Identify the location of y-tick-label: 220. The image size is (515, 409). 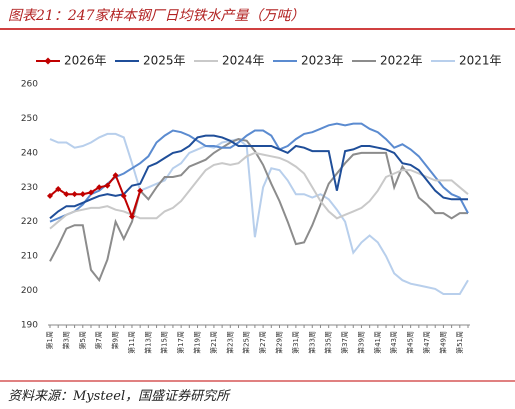
(29, 222).